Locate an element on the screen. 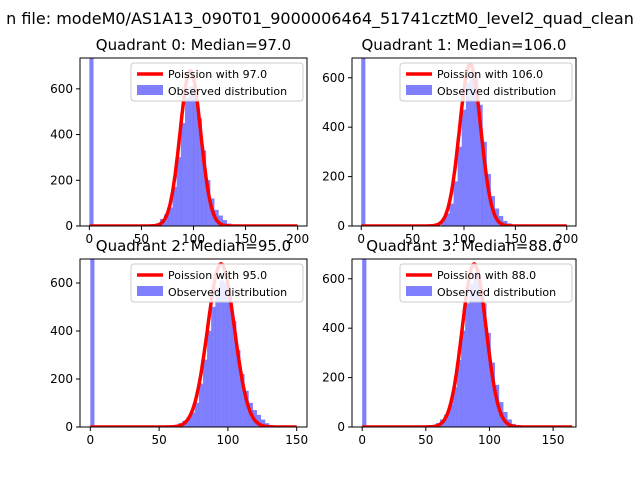  subplot-title: Quadrant 2: Median=95.0 is located at coordinates (193, 246).